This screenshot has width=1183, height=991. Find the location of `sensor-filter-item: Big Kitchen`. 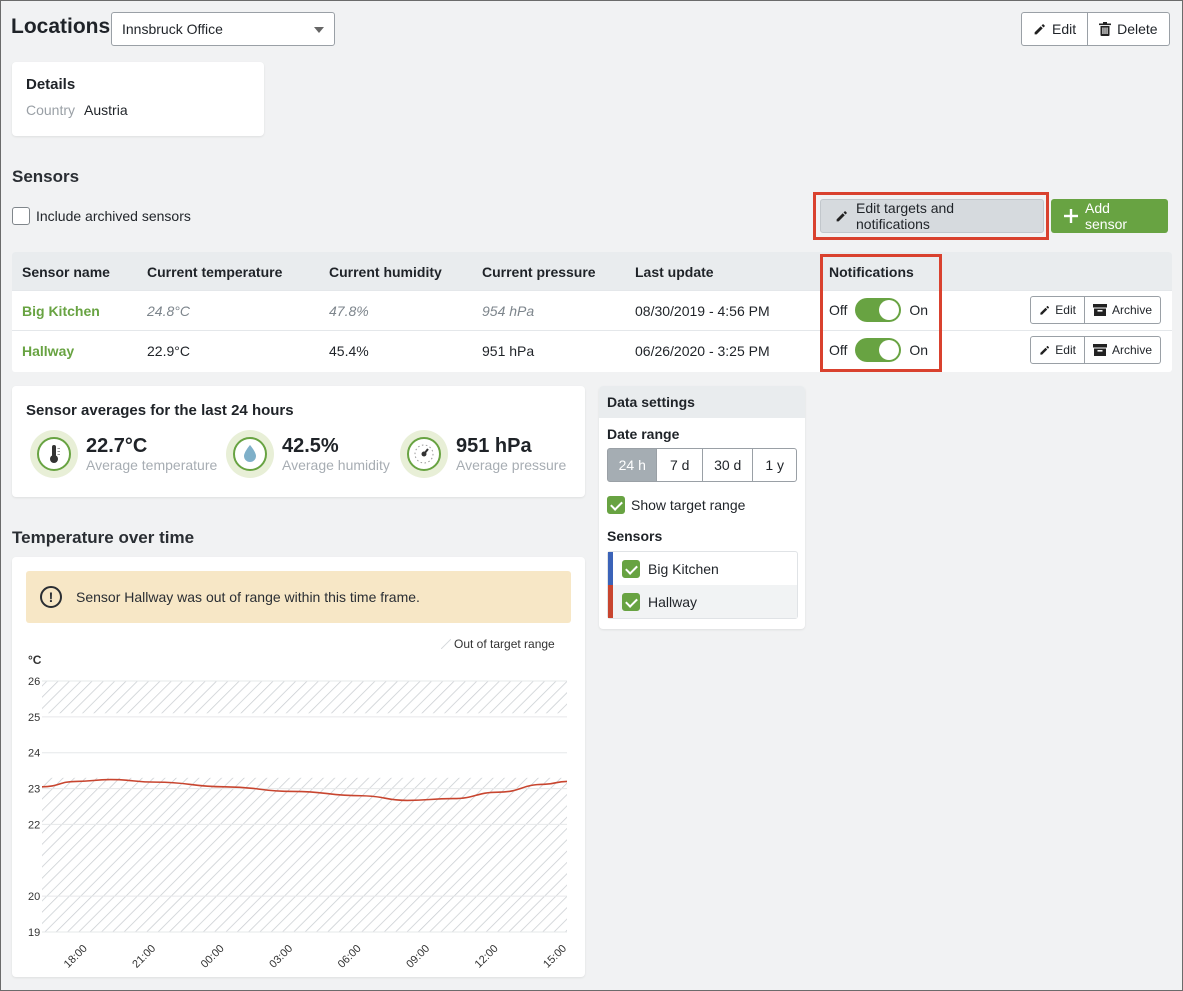

sensor-filter-item: Big Kitchen is located at coordinates (702, 568).